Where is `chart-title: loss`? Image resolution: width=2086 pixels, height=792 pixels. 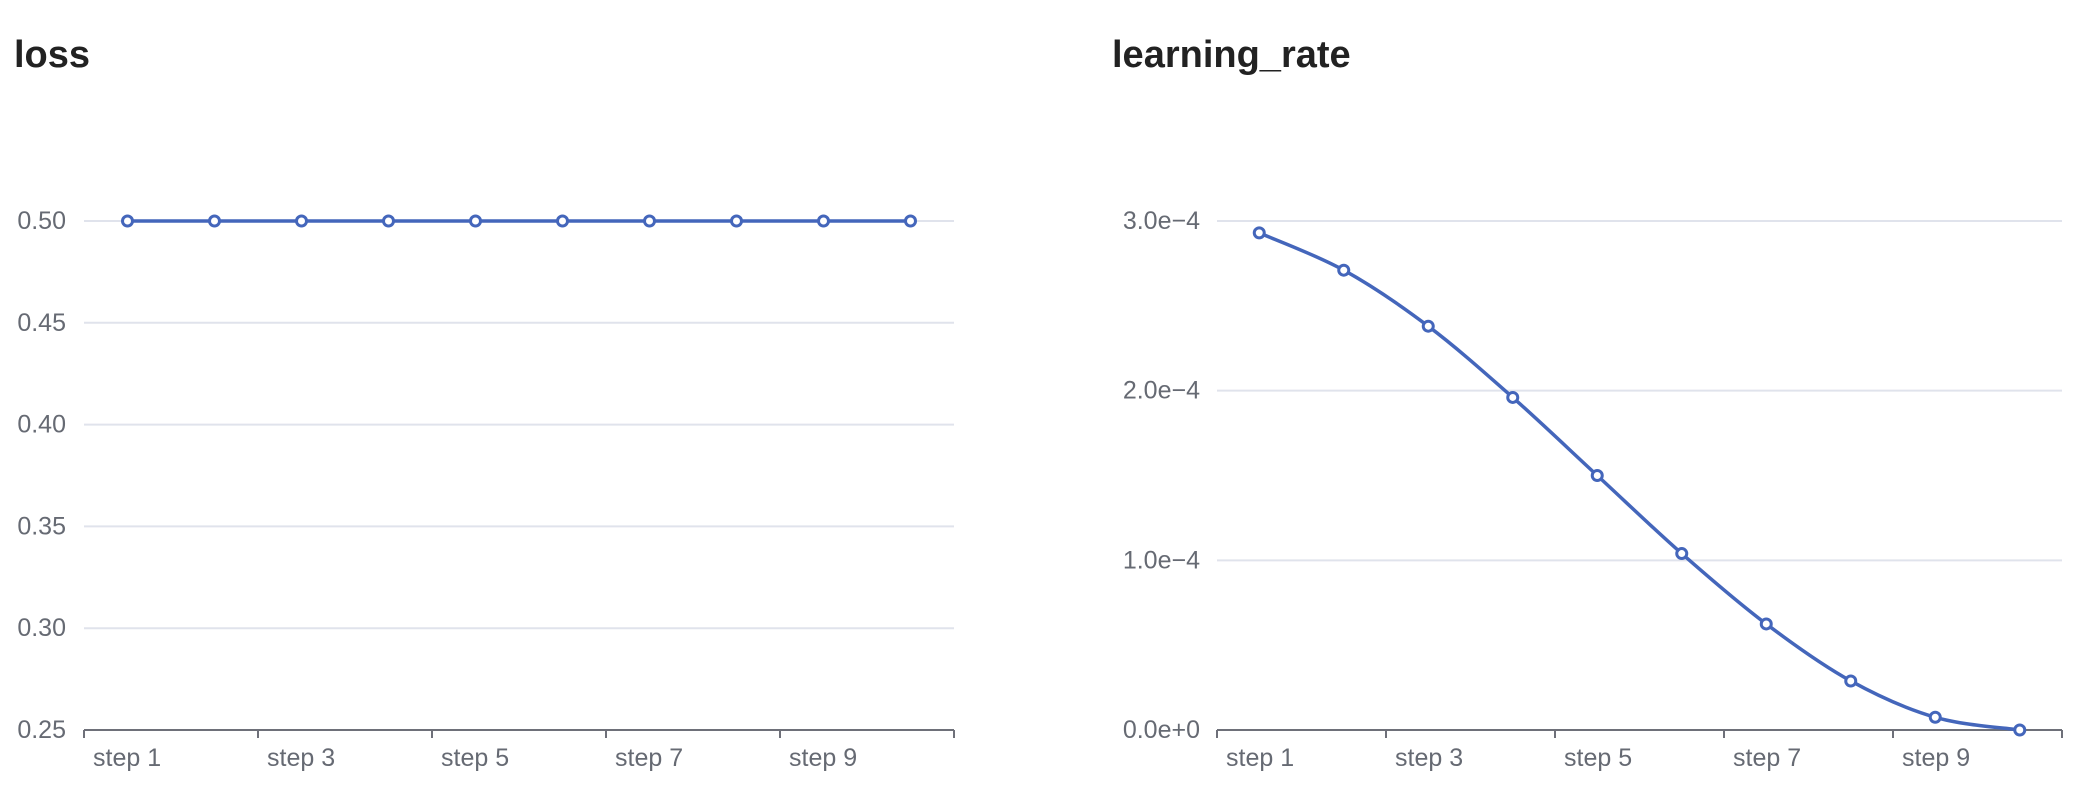 chart-title: loss is located at coordinates (52, 55).